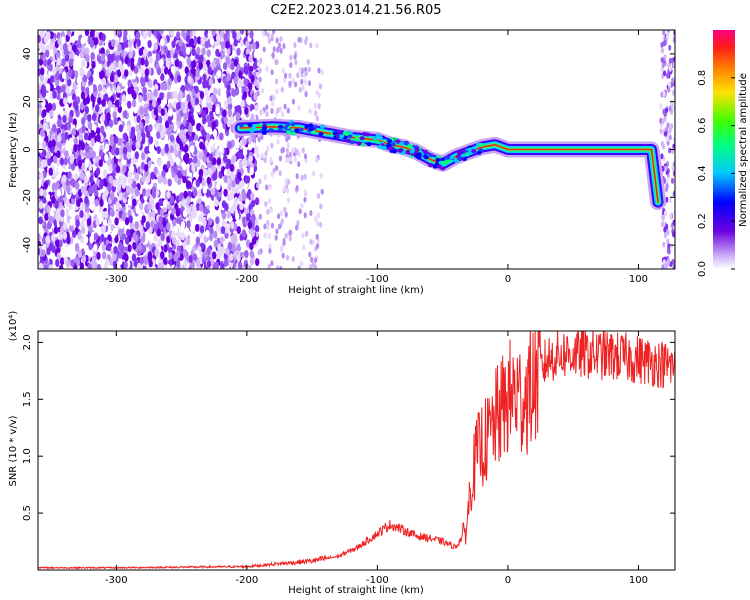 The height and width of the screenshot is (600, 750). I want to click on spectrogram-xlabel: Height of straight line (km), so click(356, 290).